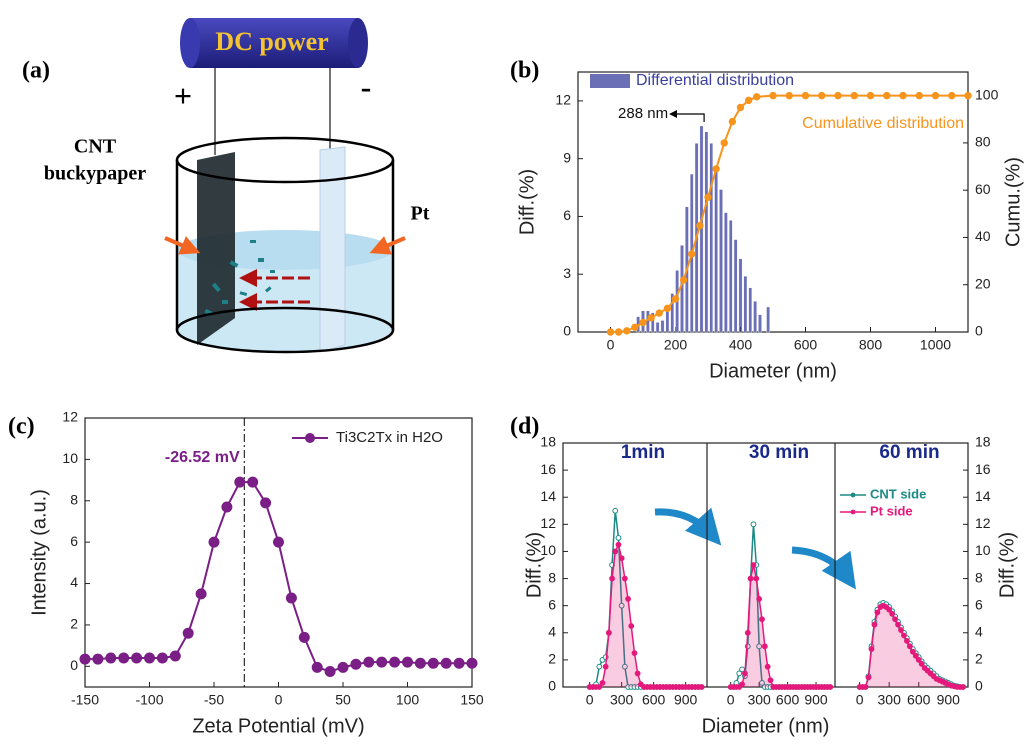  I want to click on x-tick-label: 100, so click(408, 700).